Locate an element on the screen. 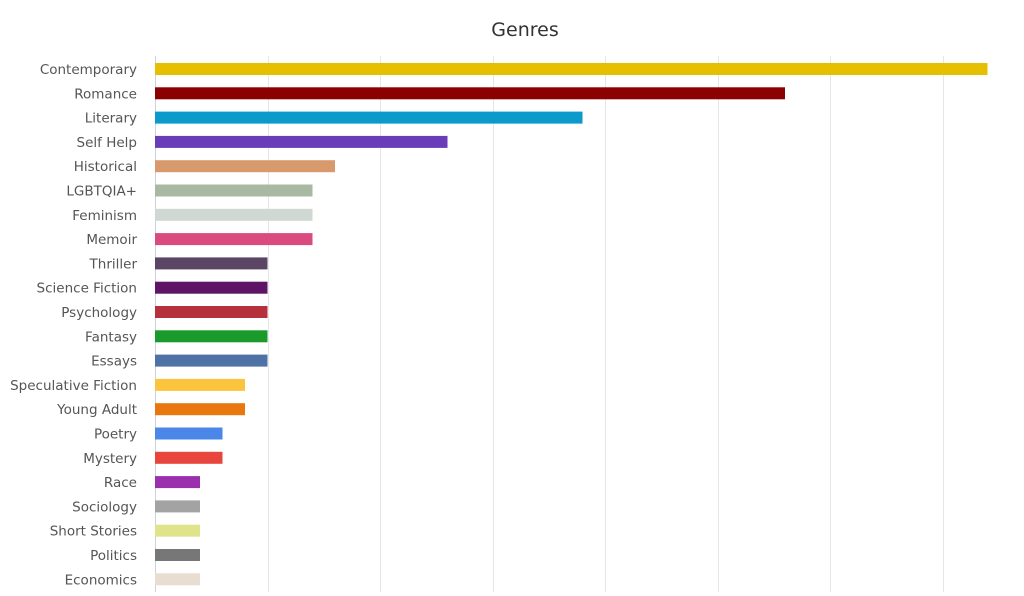 Image resolution: width=1024 pixels, height=596 pixels. category-label: Memoir is located at coordinates (111, 240).